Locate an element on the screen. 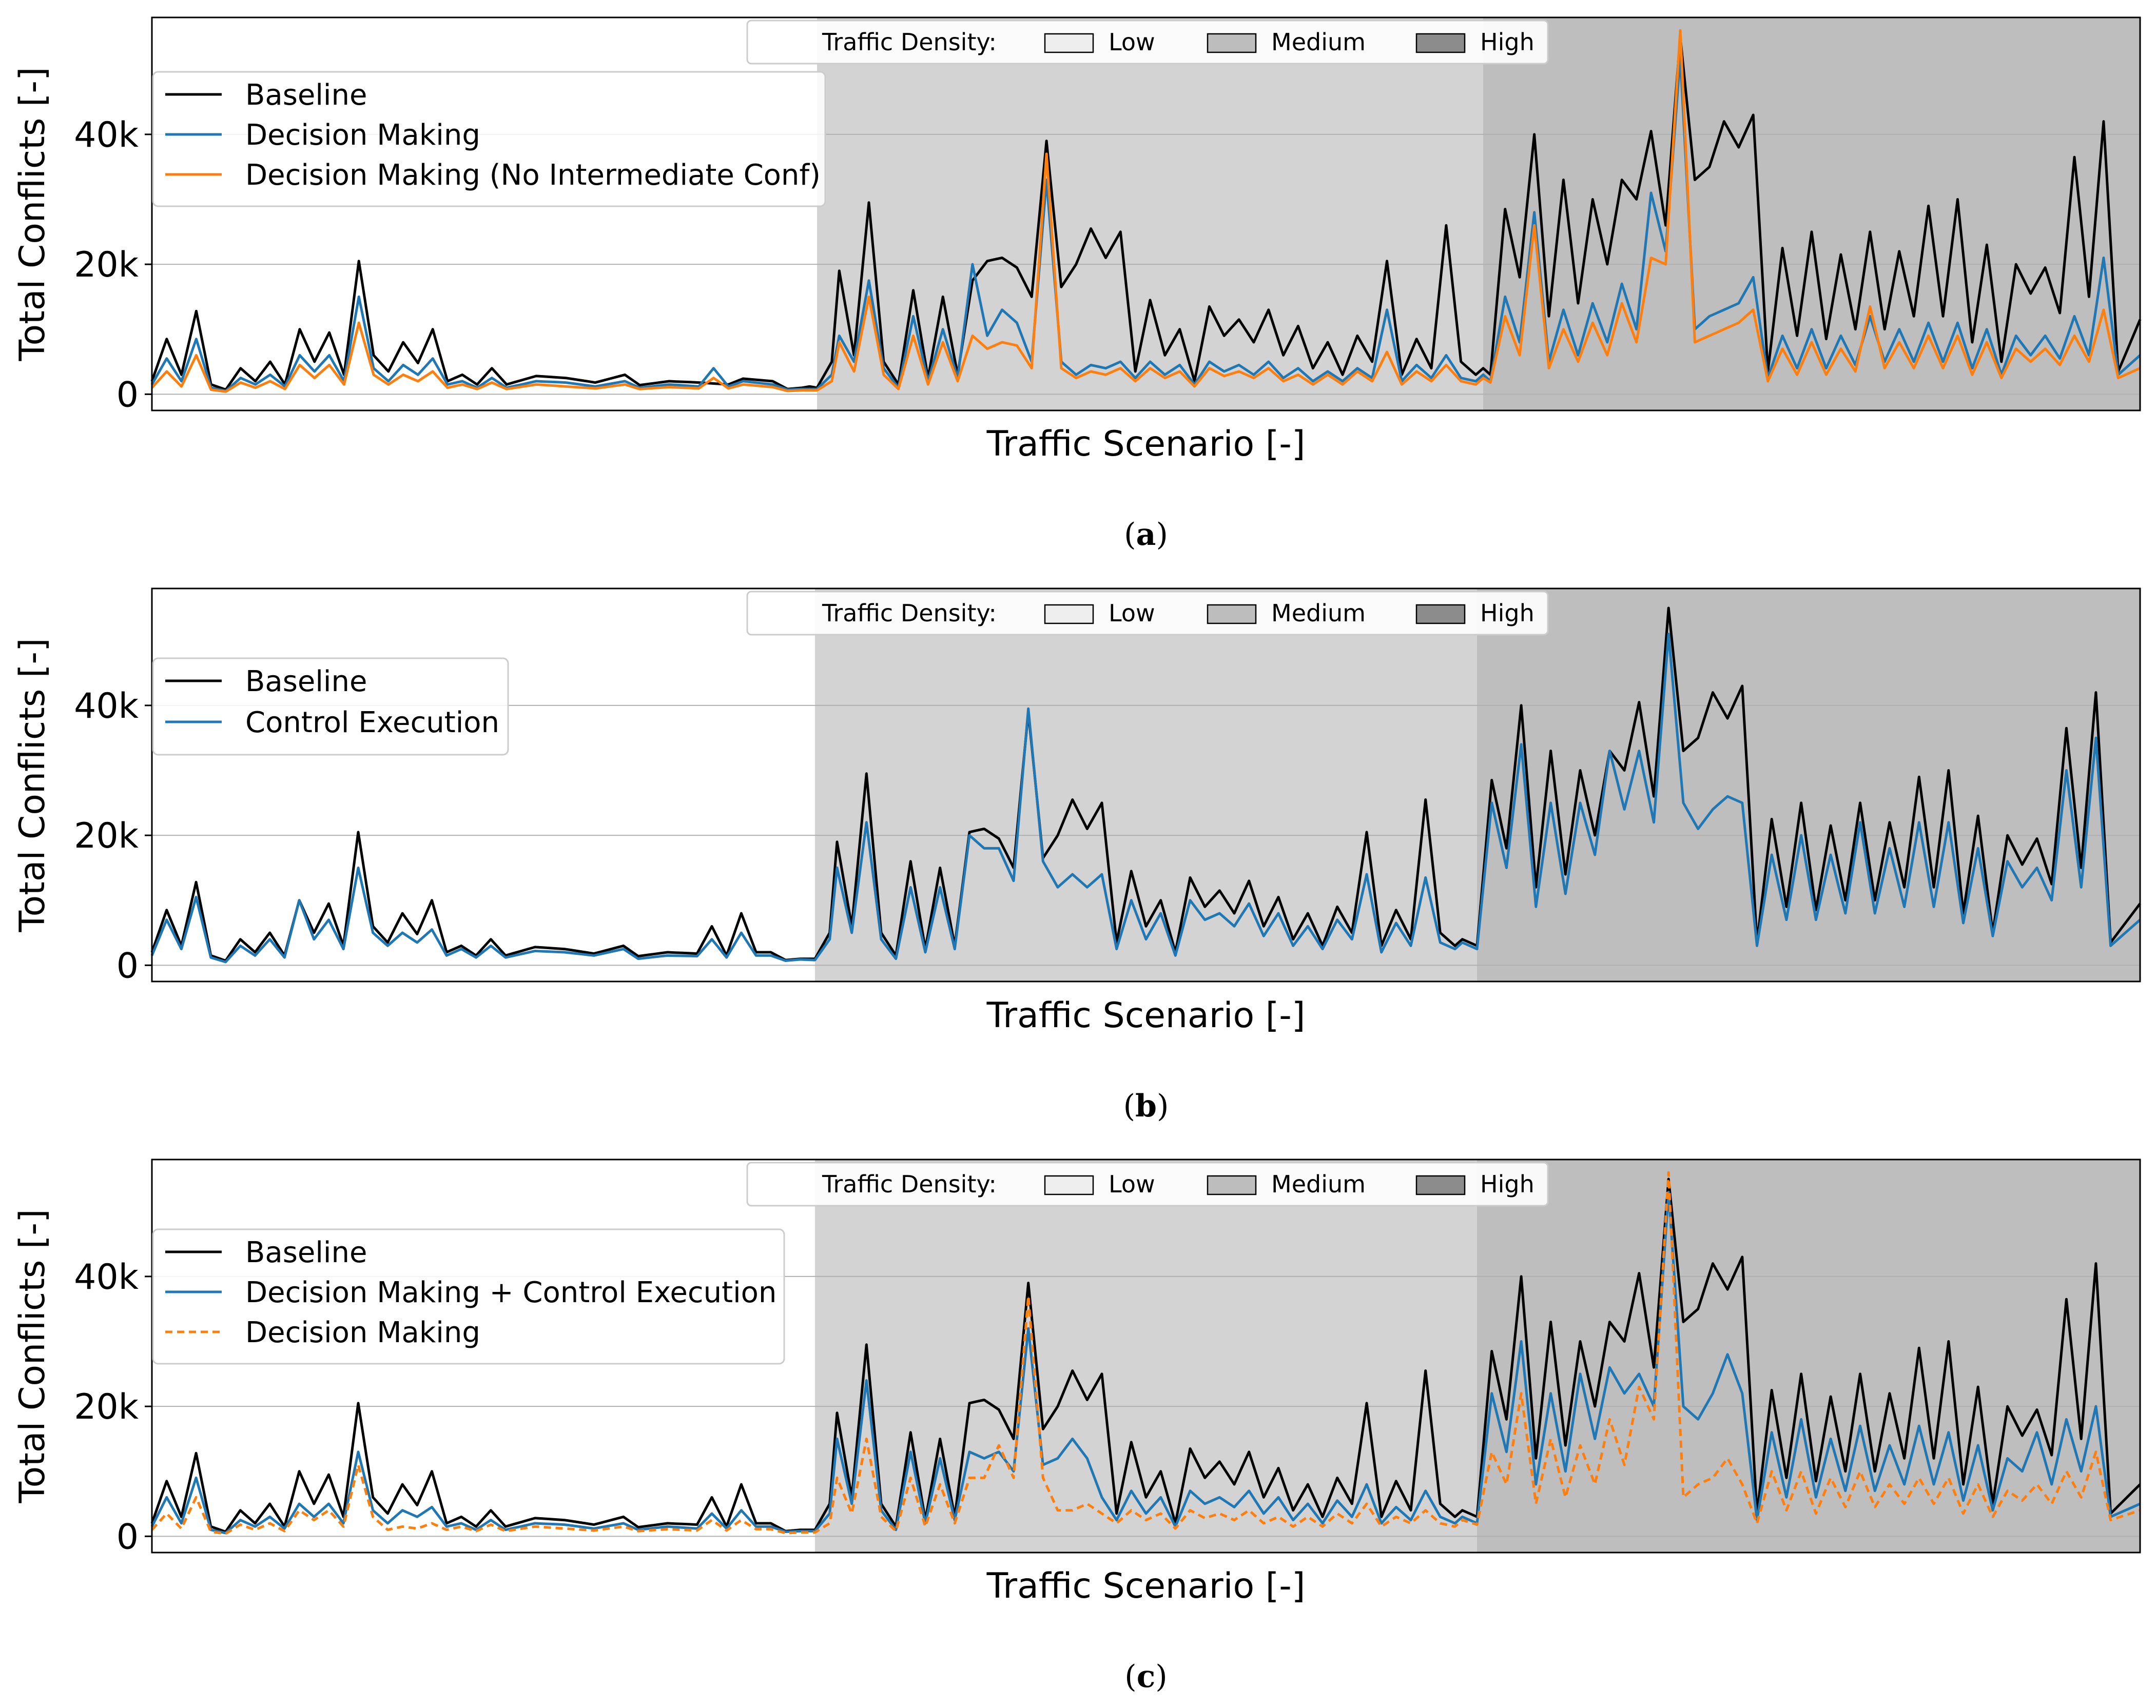 The height and width of the screenshot is (1708, 2156). legend-label: Decision Making (No Intermediate Conf) is located at coordinates (533, 175).